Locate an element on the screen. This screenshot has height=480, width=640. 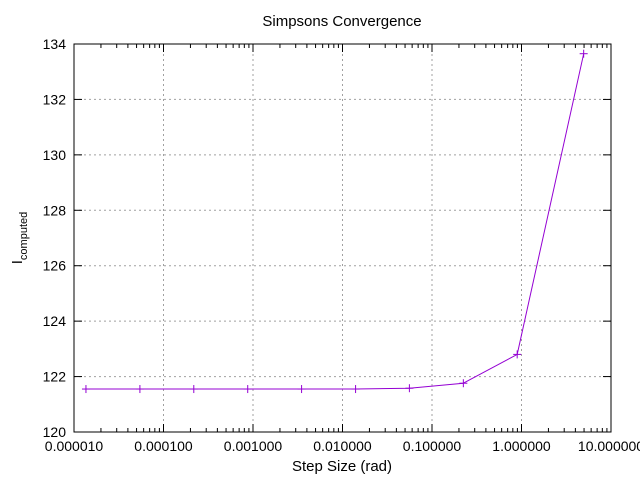
x-tick-label: 10.000000 is located at coordinates (609, 446).